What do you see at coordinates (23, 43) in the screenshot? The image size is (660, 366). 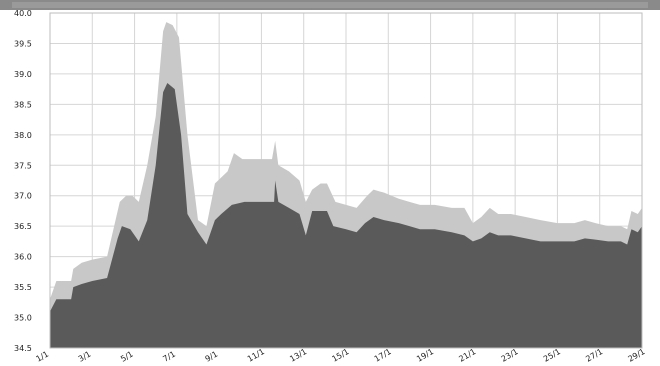 I see `y-tick-label: 39.5` at bounding box center [23, 43].